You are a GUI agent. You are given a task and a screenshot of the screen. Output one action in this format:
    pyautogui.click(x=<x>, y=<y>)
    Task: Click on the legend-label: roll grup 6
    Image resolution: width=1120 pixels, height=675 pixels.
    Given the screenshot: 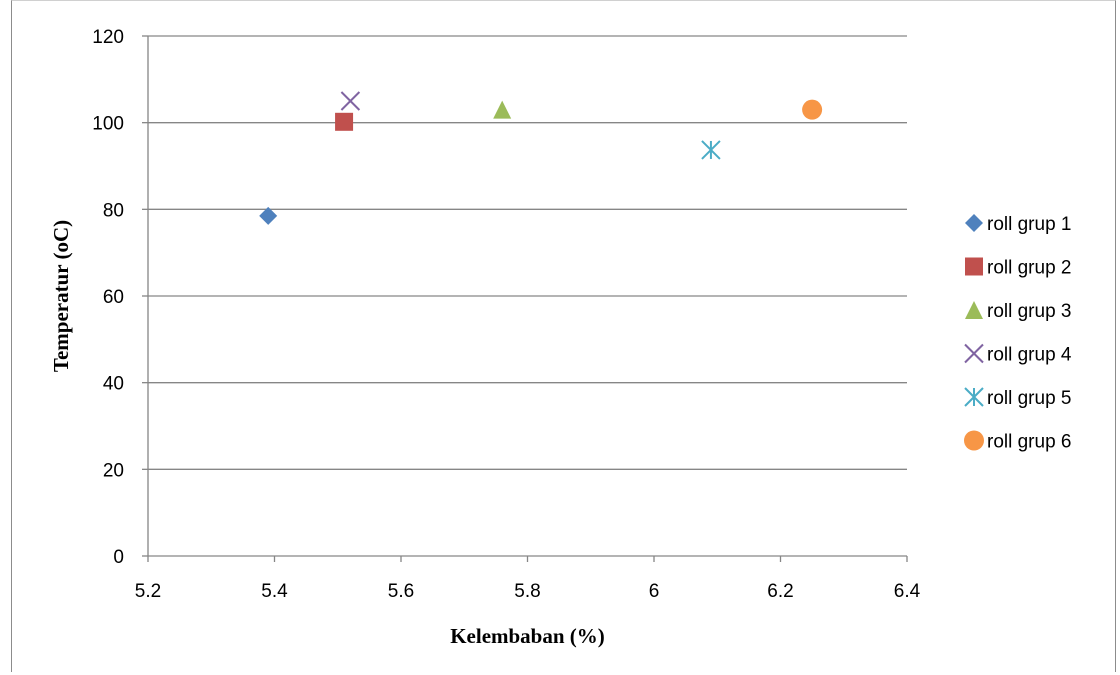 What is the action you would take?
    pyautogui.click(x=1029, y=442)
    